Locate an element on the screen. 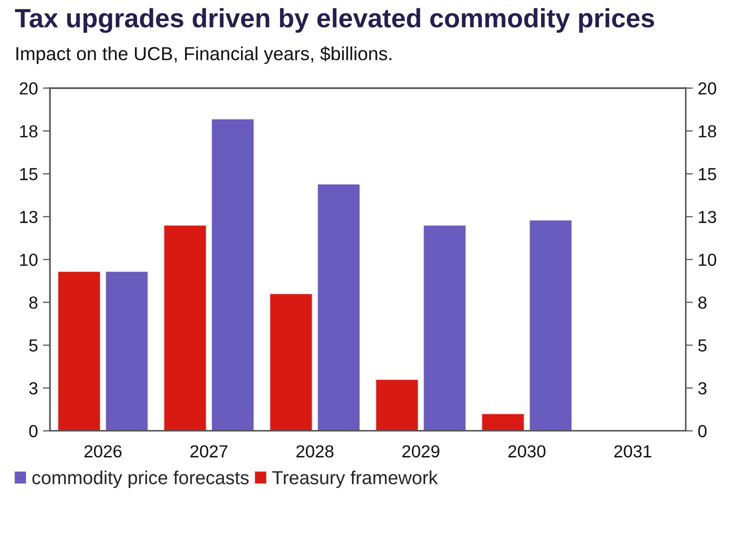 The image size is (735, 544). y-tick-label: 15 is located at coordinates (29, 174).